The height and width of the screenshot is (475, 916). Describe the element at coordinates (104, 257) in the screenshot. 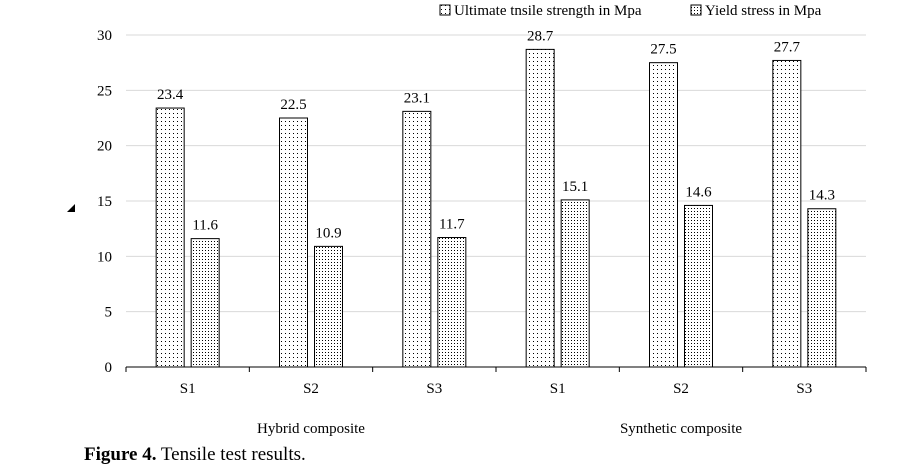

I see `y-tick-label: 10` at that location.